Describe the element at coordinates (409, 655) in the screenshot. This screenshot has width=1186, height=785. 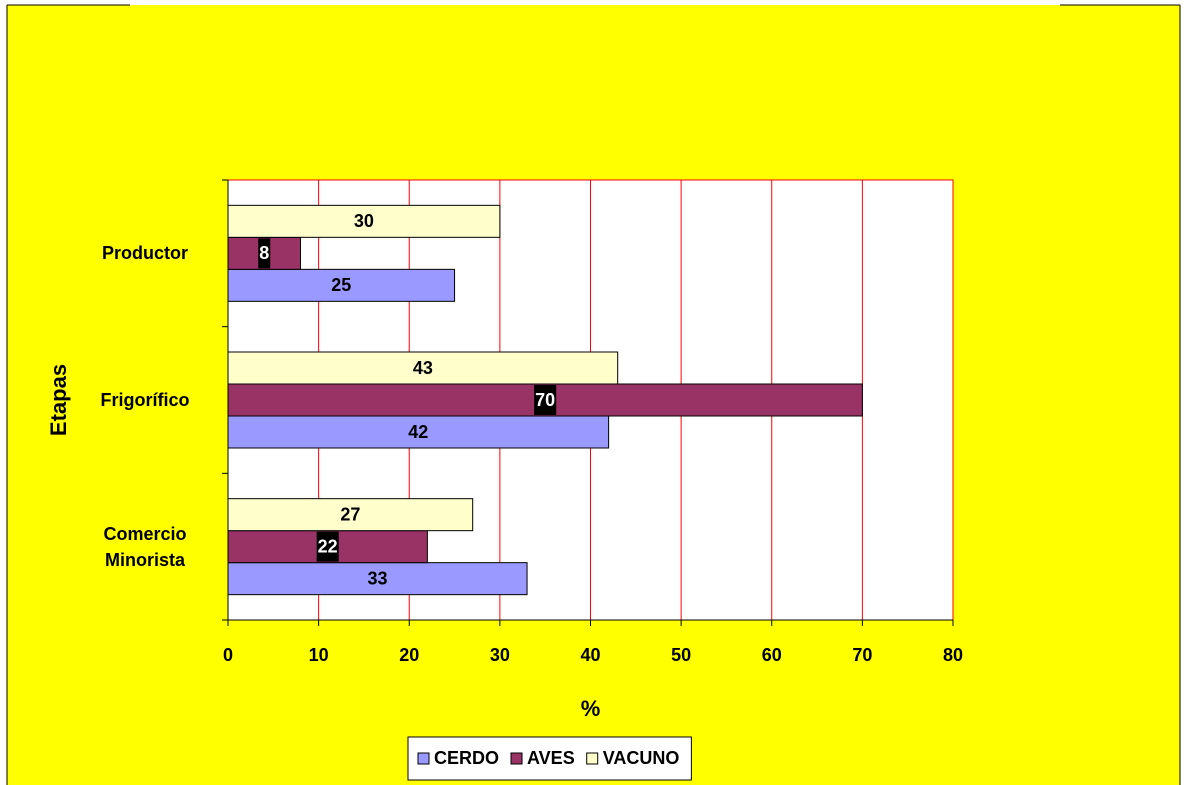
I see `x-tick-label: 20` at that location.